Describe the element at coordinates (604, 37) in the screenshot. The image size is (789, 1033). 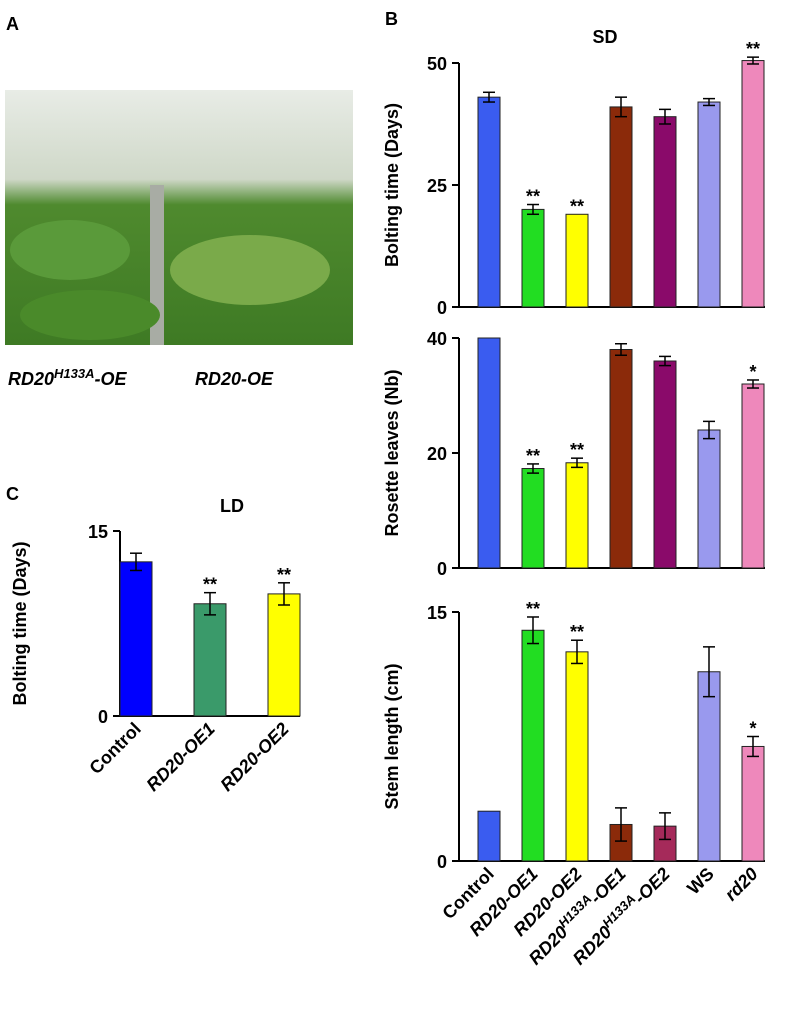
I see `chart-title: SD` at that location.